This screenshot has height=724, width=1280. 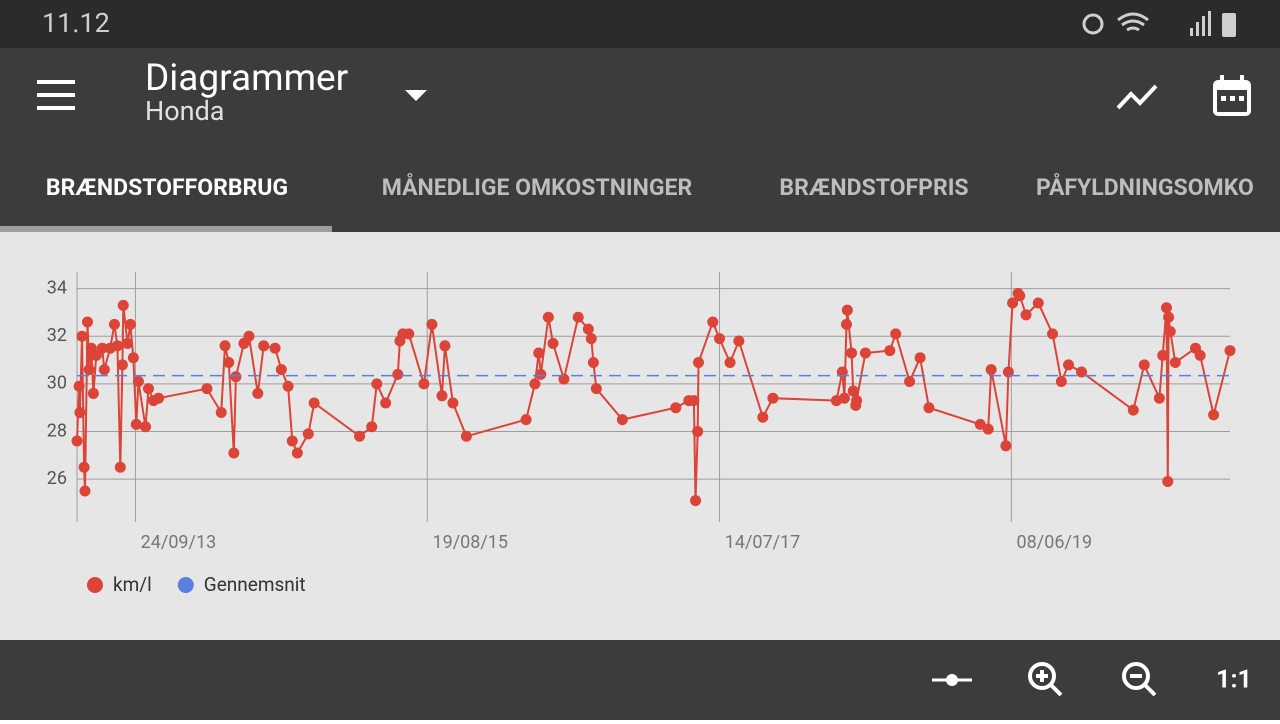 What do you see at coordinates (1137, 97) in the screenshot?
I see `chart-type-button` at bounding box center [1137, 97].